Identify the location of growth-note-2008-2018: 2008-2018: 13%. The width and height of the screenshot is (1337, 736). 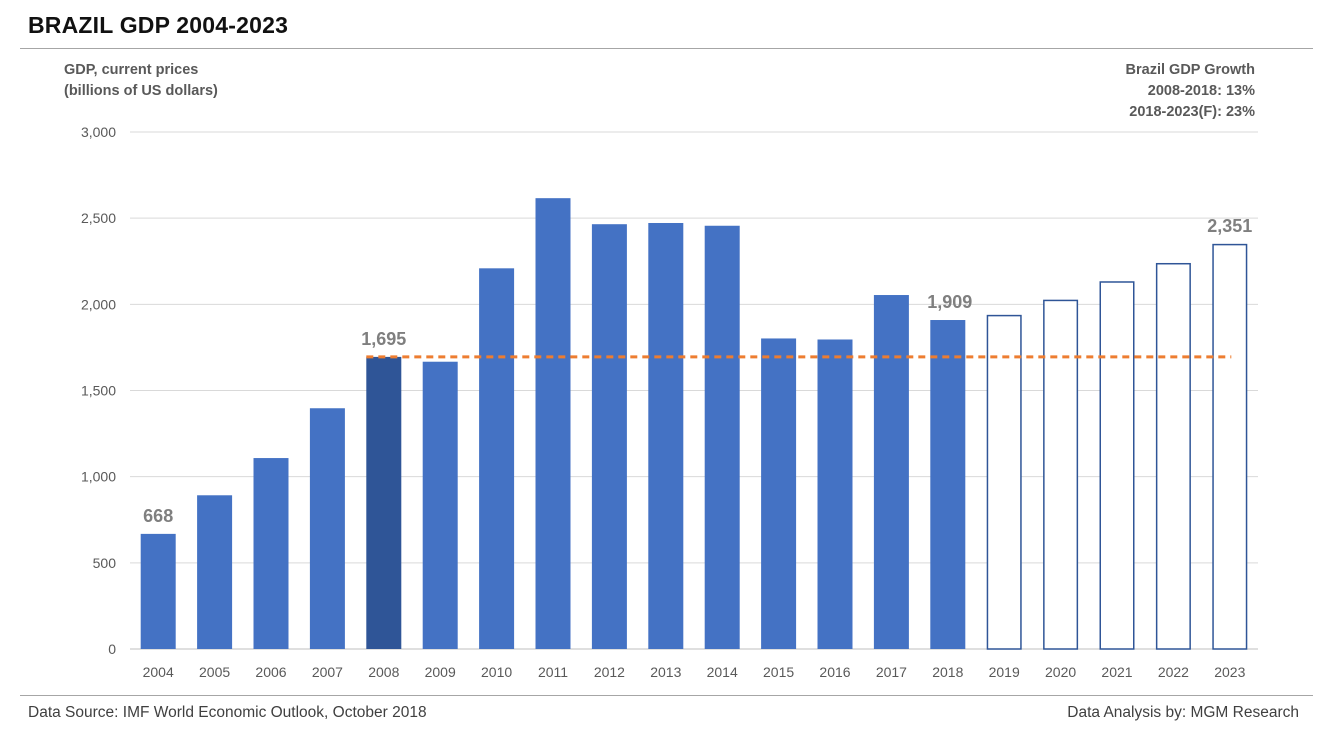
(1201, 91).